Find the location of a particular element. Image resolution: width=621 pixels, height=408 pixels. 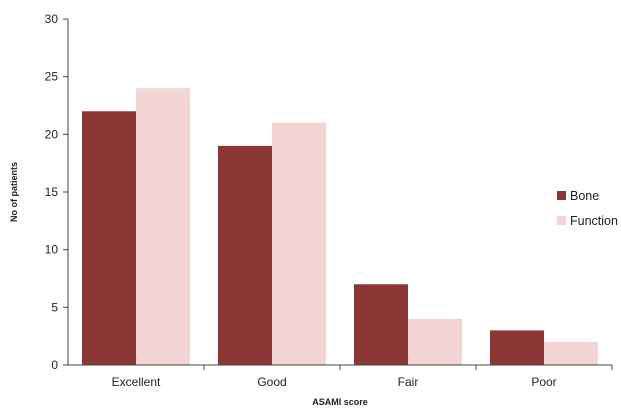

legend-swatch-bone is located at coordinates (561, 195).